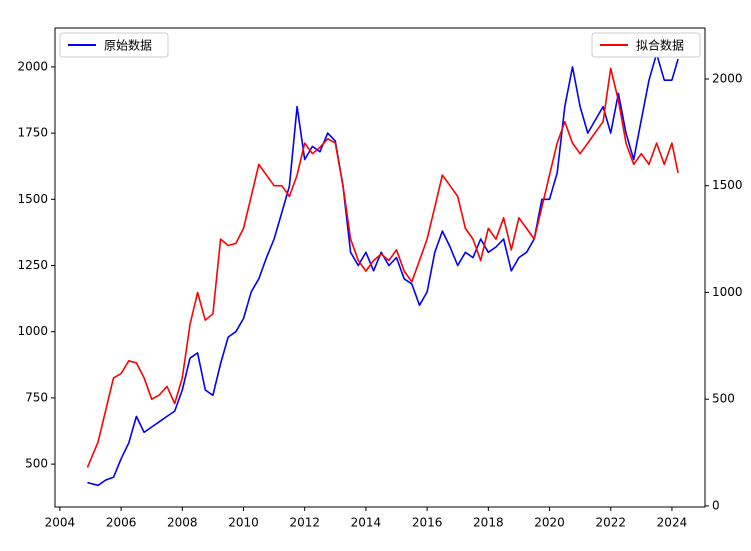 Image resolution: width=751 pixels, height=551 pixels. What do you see at coordinates (488, 523) in the screenshot?
I see `x-tick-label: 2018` at bounding box center [488, 523].